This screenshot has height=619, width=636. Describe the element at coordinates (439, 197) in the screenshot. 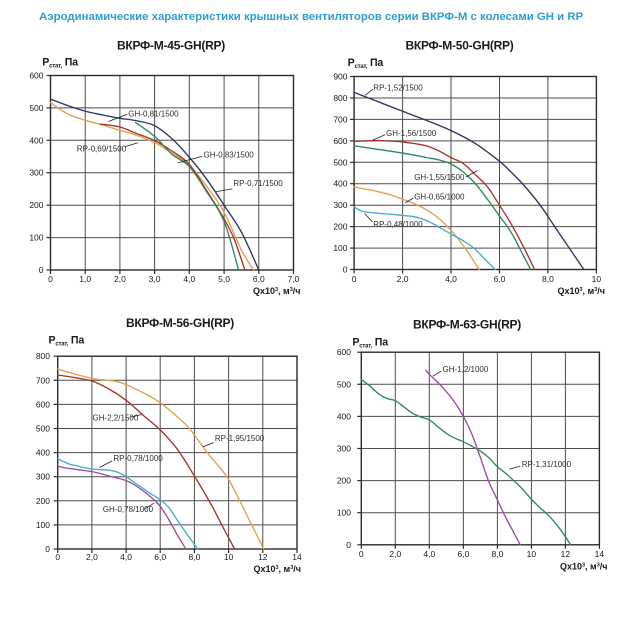

I see `svg-text: GH-0,65/1000` at that location.